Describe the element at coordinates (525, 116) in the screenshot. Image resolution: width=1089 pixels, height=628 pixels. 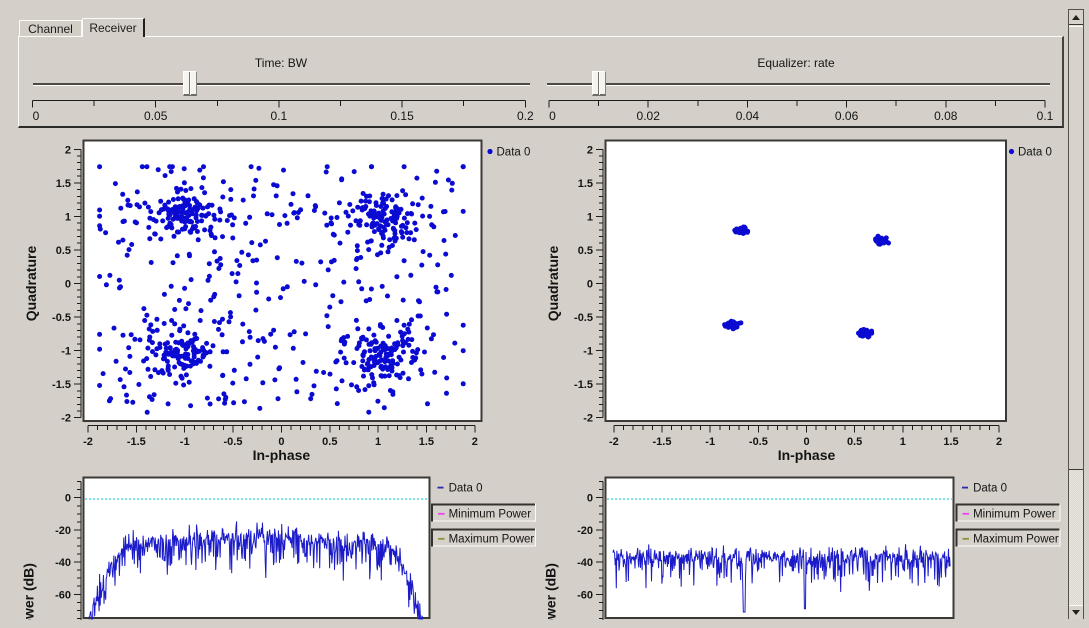
I see `svg-text: 0.2` at that location.